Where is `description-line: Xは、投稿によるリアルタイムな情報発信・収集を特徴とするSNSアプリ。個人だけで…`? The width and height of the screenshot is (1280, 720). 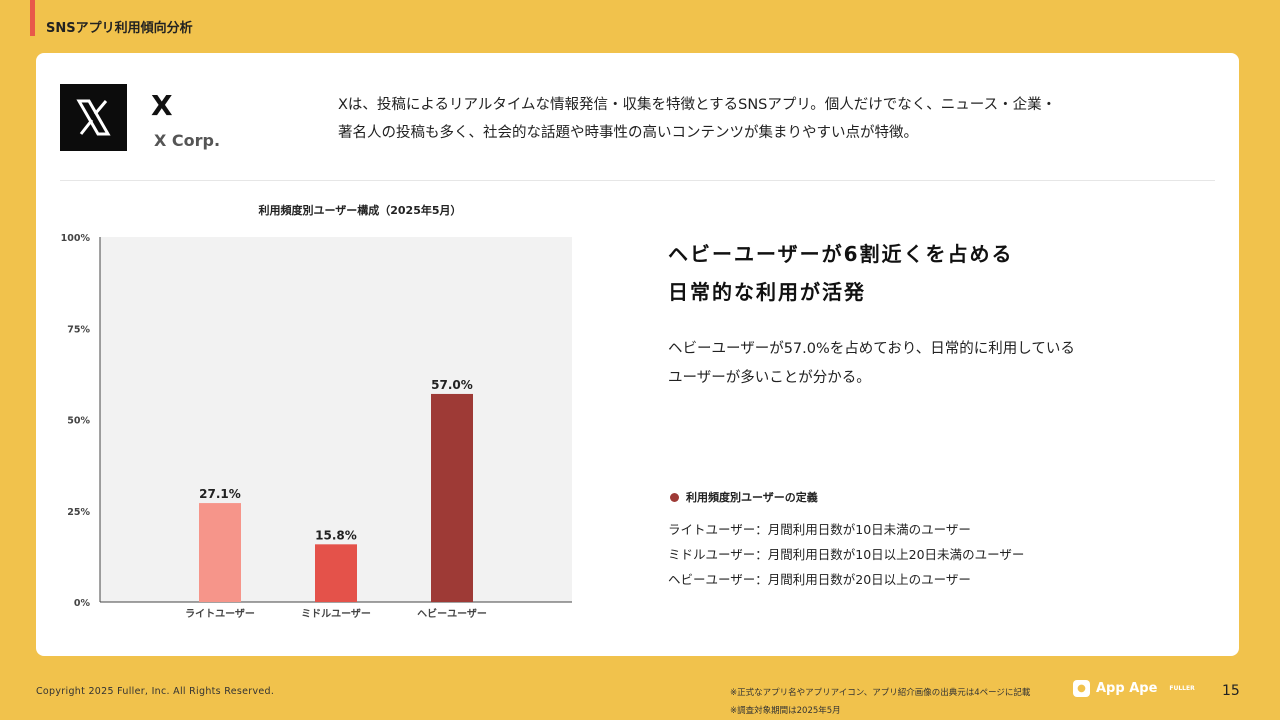
description-line: Xは、投稿によるリアルタイムな情報発信・収集を特徴とするSNSアプリ。個人だけで… is located at coordinates (697, 105).